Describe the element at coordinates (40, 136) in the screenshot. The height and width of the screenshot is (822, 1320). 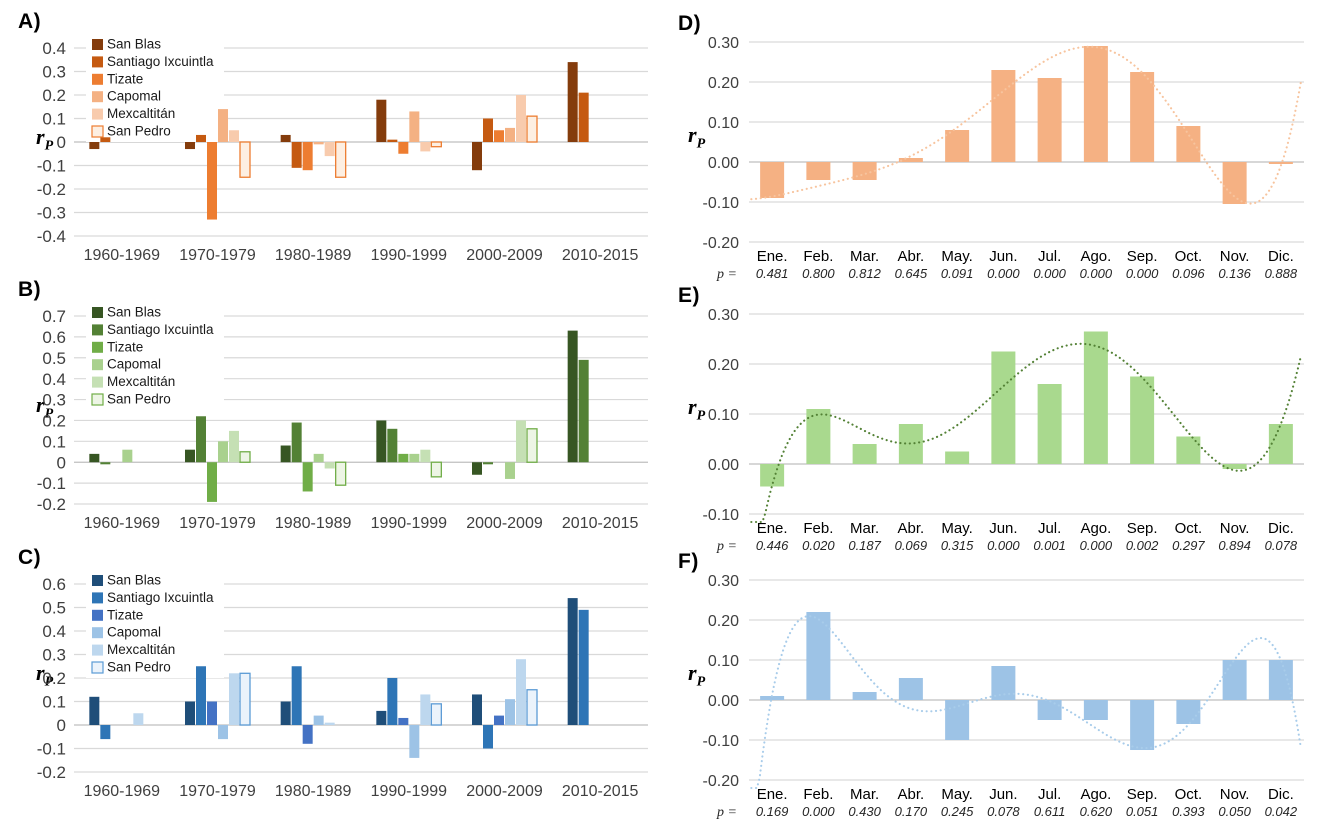
I see `ylabel-base: r` at that location.